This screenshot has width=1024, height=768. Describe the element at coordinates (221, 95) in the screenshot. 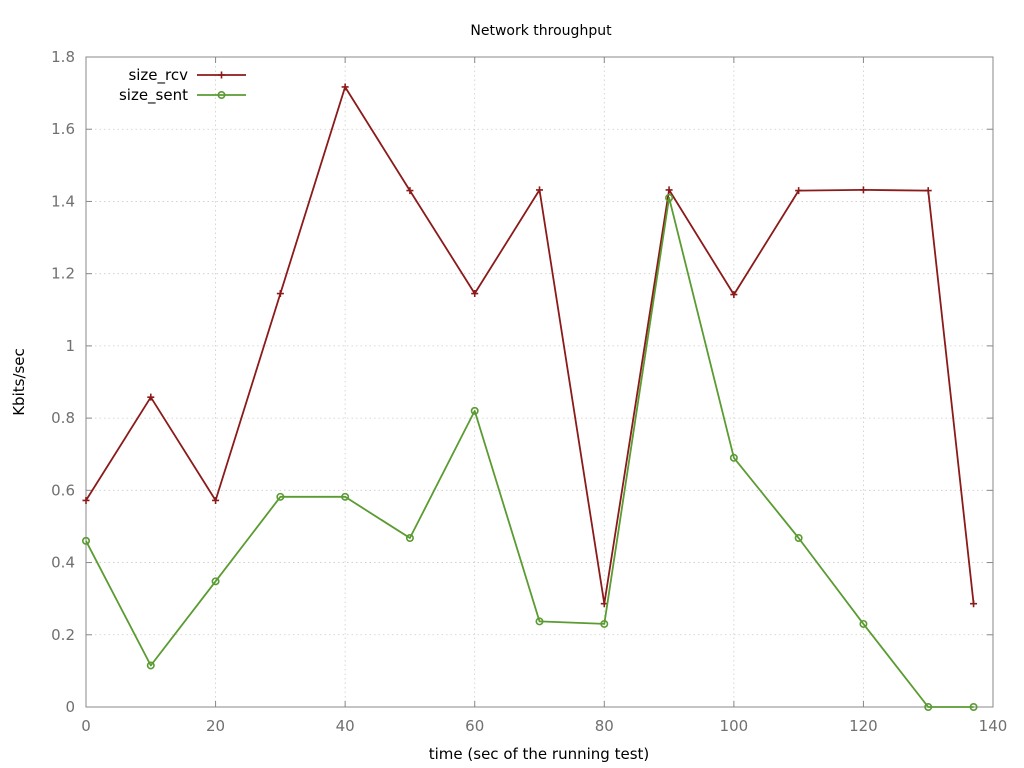

I see `legend-marker-size_sent` at that location.